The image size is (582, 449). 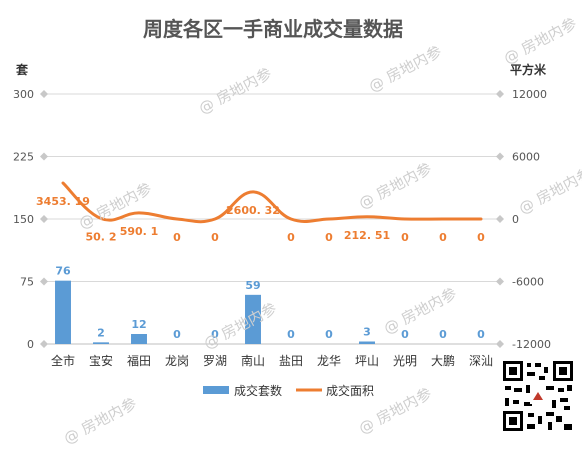 What do you see at coordinates (367, 361) in the screenshot?
I see `x-tick-label: 坪山` at bounding box center [367, 361].